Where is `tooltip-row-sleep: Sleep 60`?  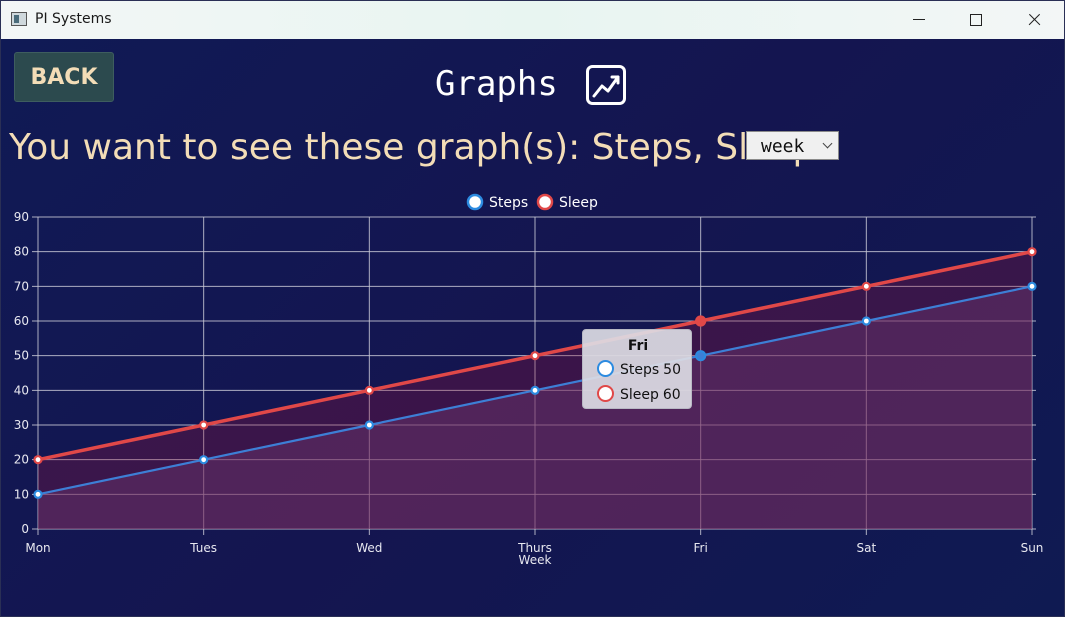
tooltip-row-sleep: Sleep 60 is located at coordinates (639, 395).